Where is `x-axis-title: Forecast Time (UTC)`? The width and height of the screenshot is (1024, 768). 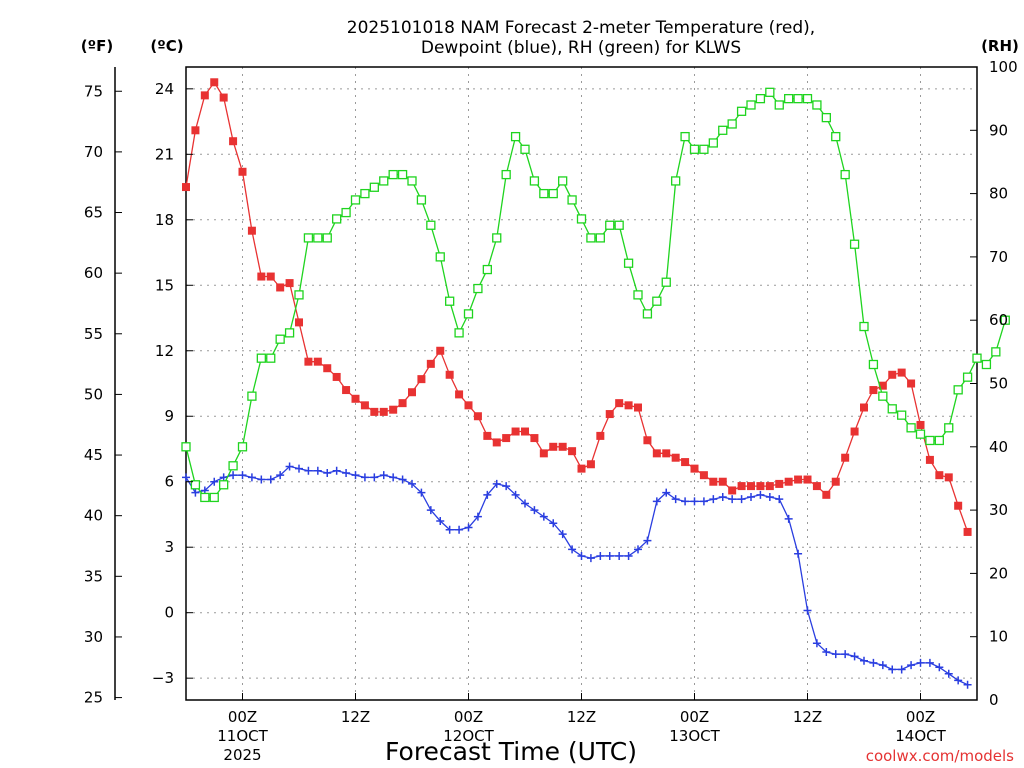 x-axis-title: Forecast Time (UTC) is located at coordinates (511, 751).